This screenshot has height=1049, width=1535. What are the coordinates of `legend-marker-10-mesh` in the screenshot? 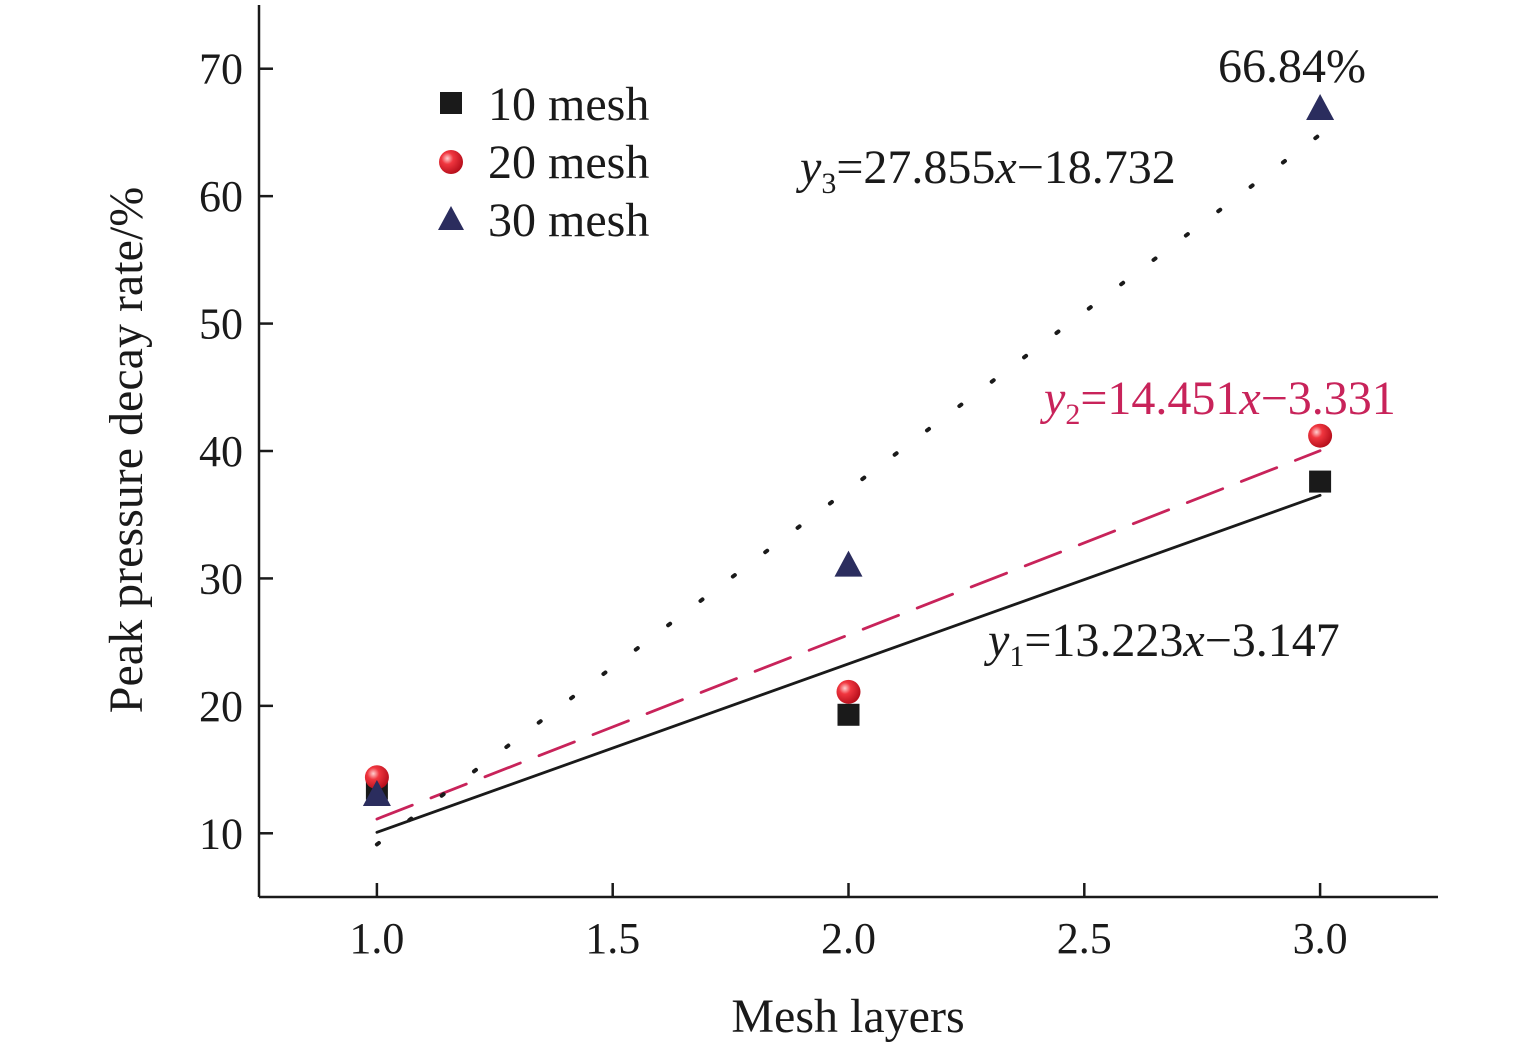 It's located at (451, 103).